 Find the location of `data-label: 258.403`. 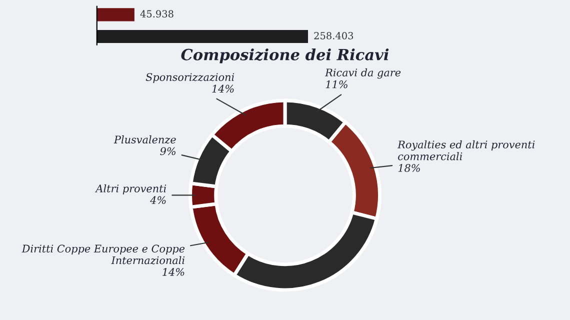

data-label: 258.403 is located at coordinates (334, 36).